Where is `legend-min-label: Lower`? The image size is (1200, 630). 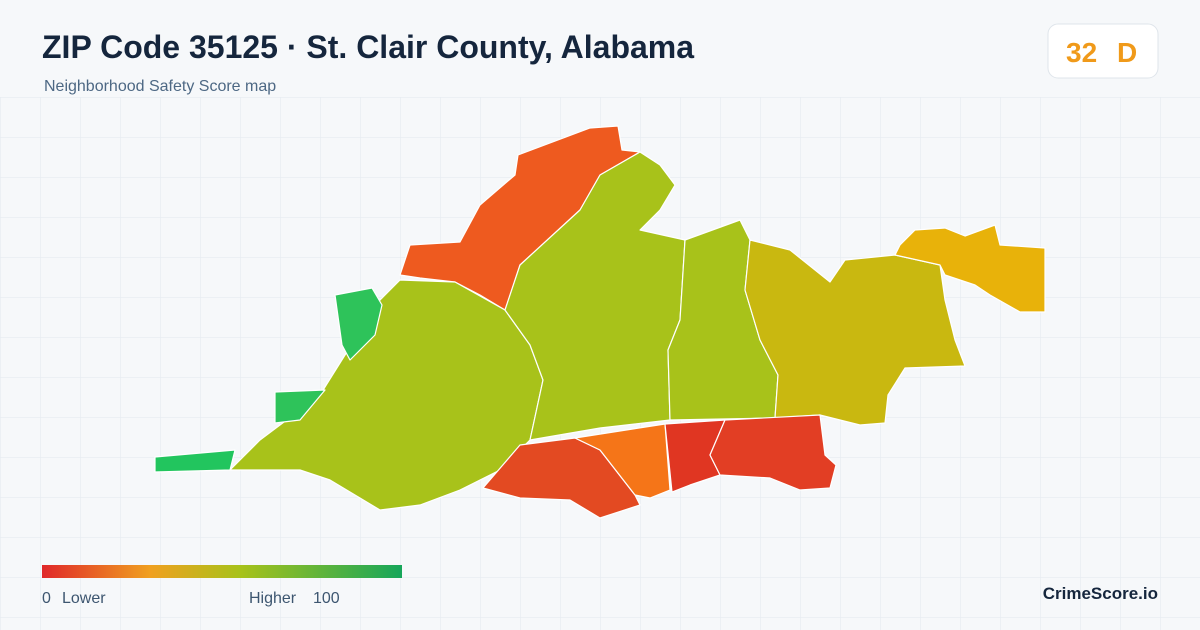 legend-min-label: Lower is located at coordinates (84, 598).